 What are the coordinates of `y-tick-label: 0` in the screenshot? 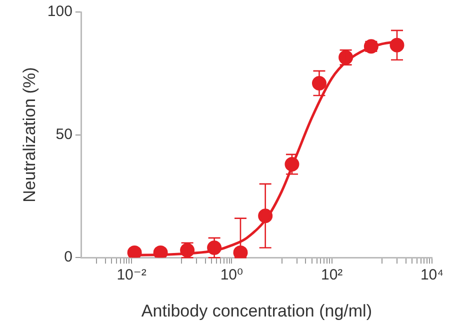 It's located at (68, 257).